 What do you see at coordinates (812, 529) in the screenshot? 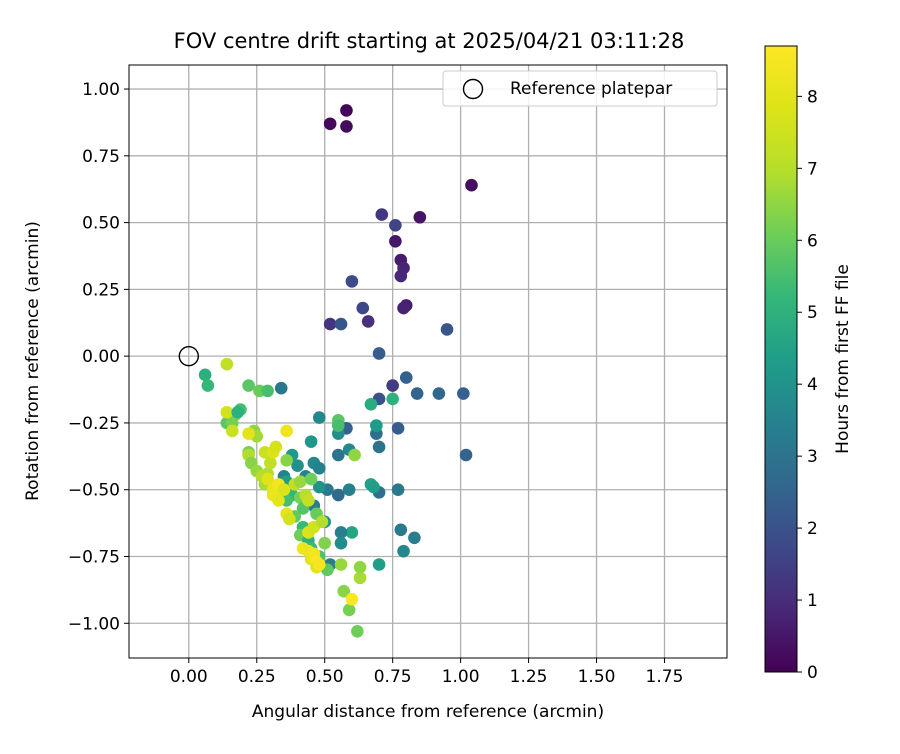
I see `colorbar-tick-label: 2` at bounding box center [812, 529].